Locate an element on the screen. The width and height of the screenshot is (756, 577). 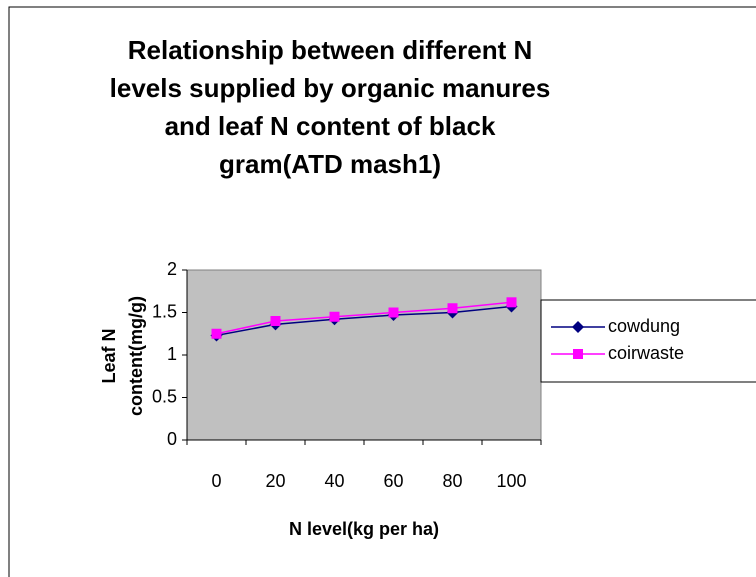
x-tick-label: 100 is located at coordinates (511, 481).